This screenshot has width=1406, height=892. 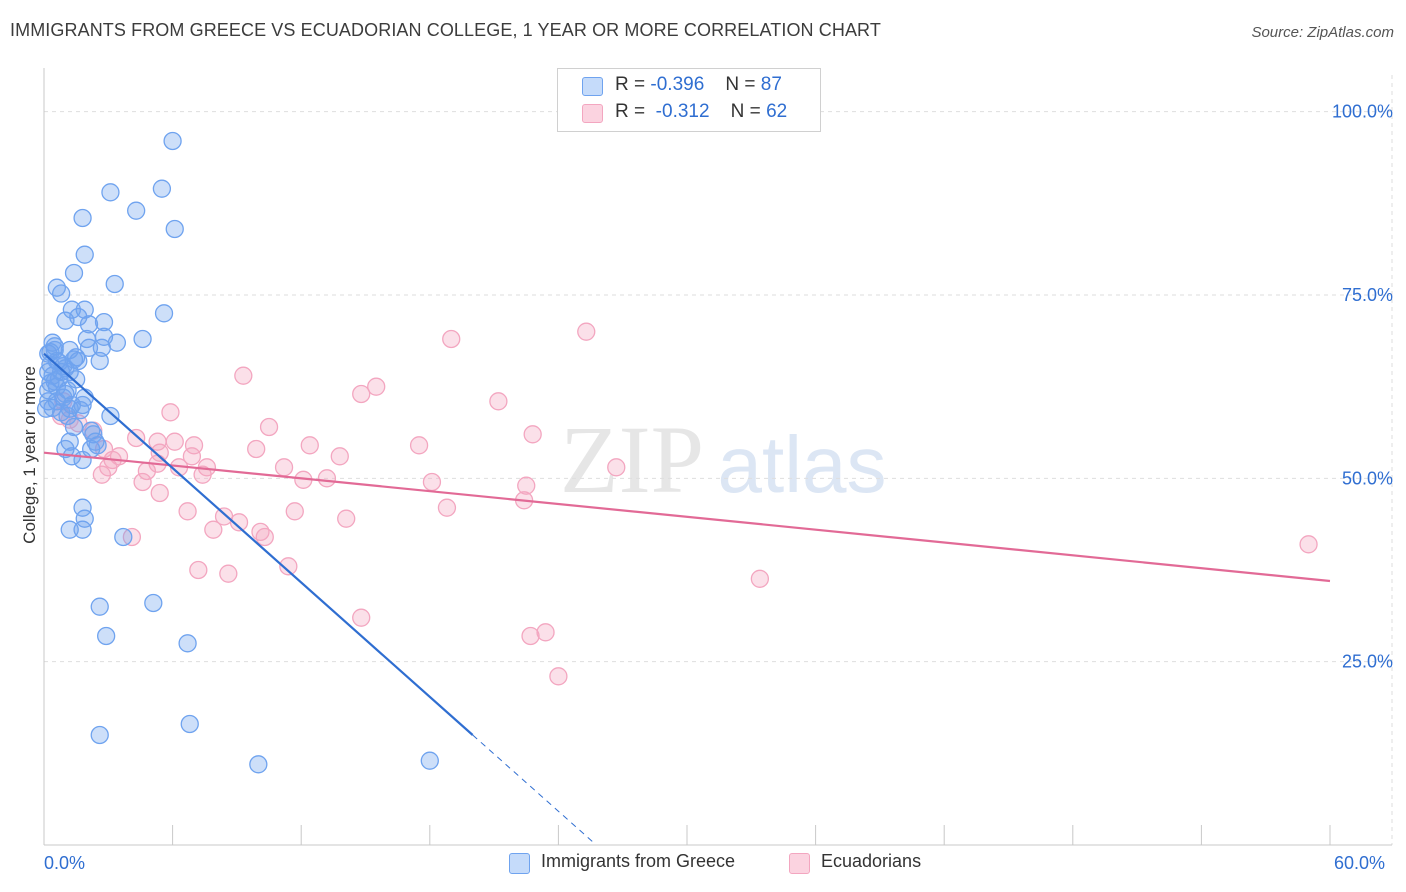 I want to click on greece-n-value: 87, so click(x=771, y=84).